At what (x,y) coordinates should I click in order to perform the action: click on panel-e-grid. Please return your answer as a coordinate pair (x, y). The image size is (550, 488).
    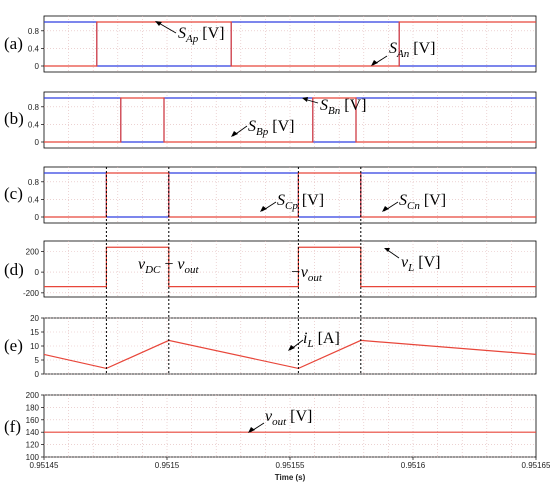
    Looking at the image, I should click on (290, 346).